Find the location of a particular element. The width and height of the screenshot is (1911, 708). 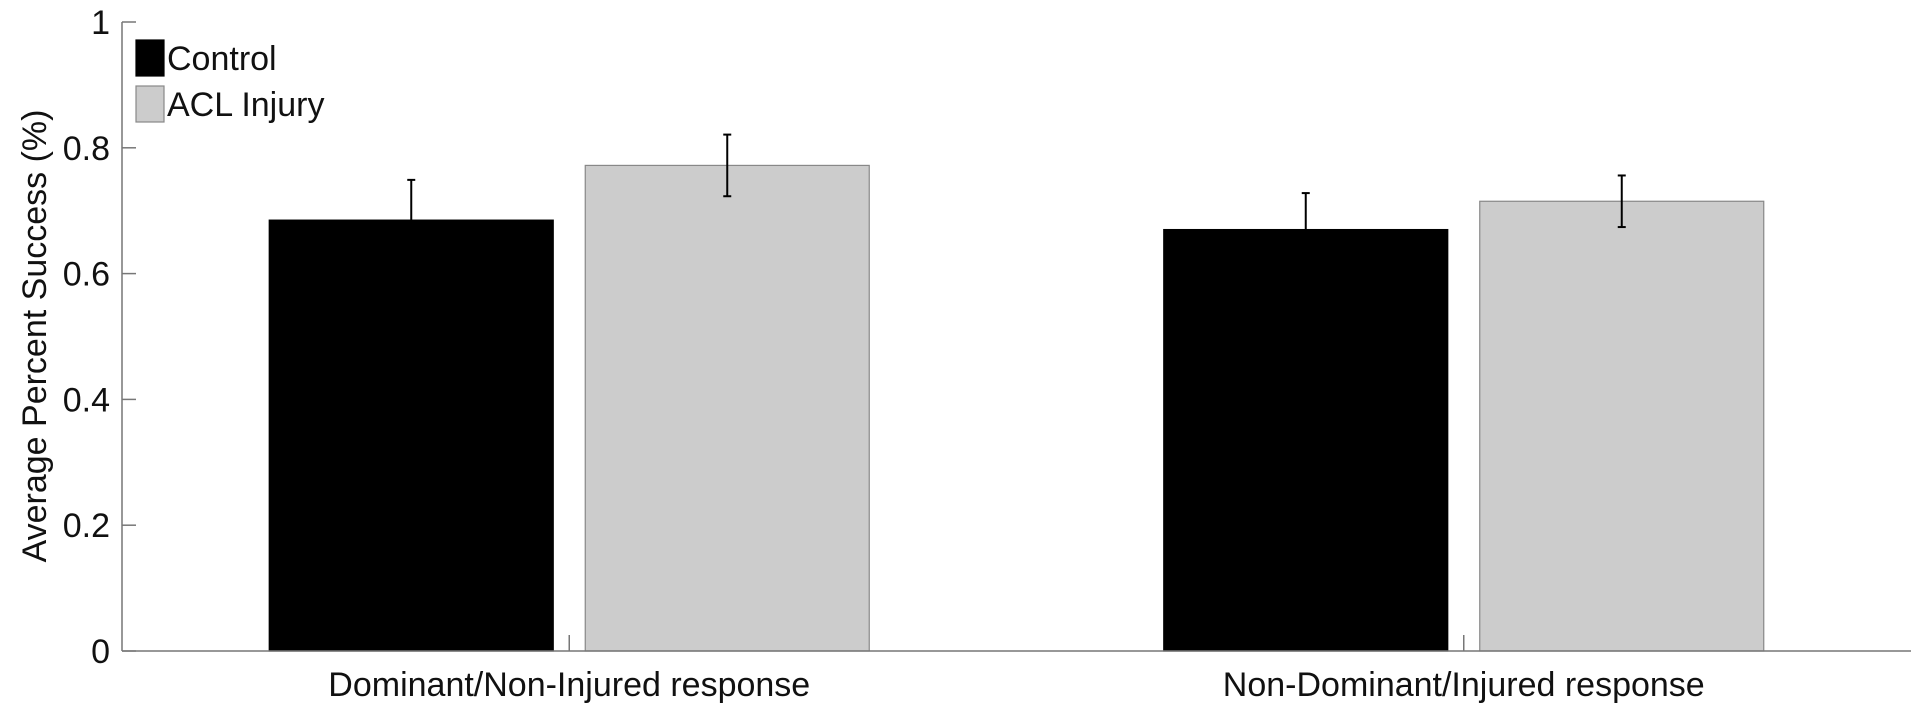

y-tick-label: 0.8 is located at coordinates (86, 149).